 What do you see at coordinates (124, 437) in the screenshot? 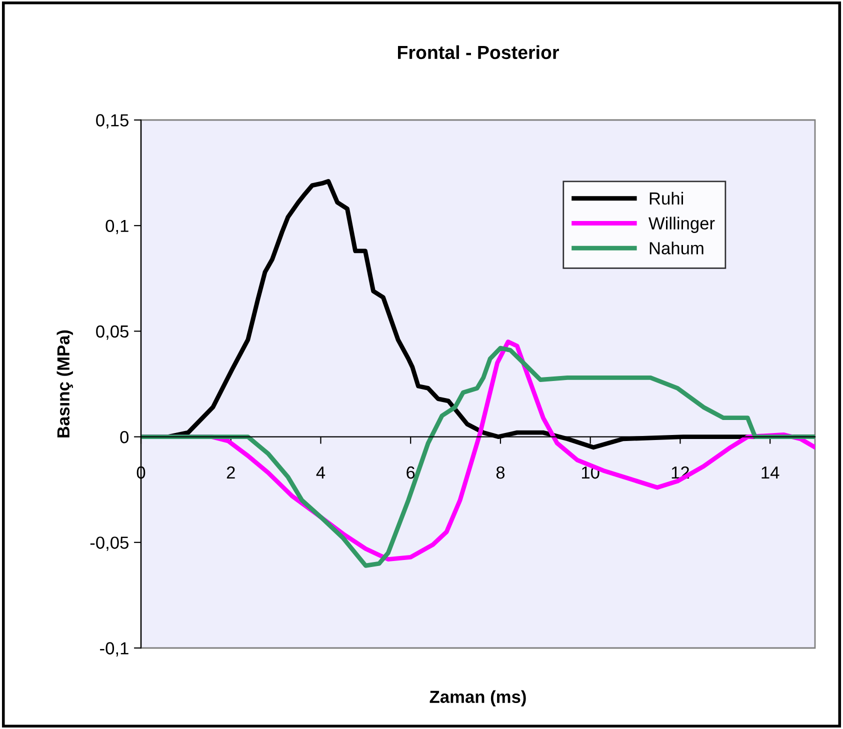
I see `y-tick-label: 0` at bounding box center [124, 437].